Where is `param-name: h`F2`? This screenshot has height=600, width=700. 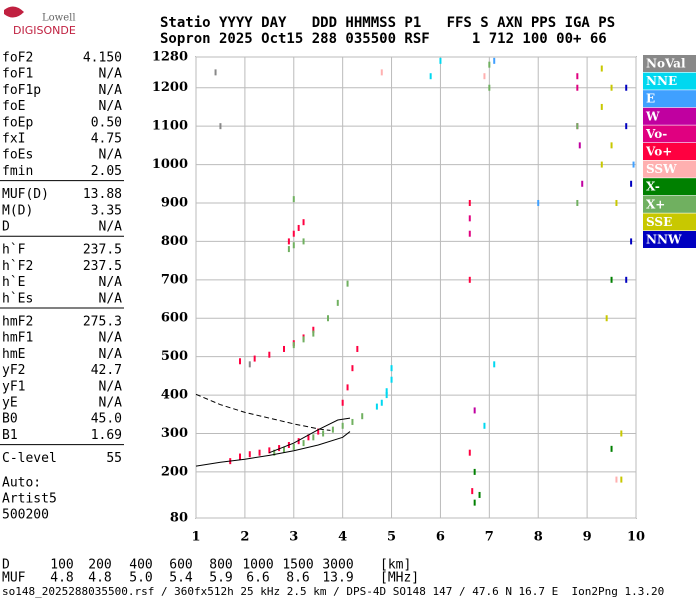 param-name: h`F2 is located at coordinates (17, 266).